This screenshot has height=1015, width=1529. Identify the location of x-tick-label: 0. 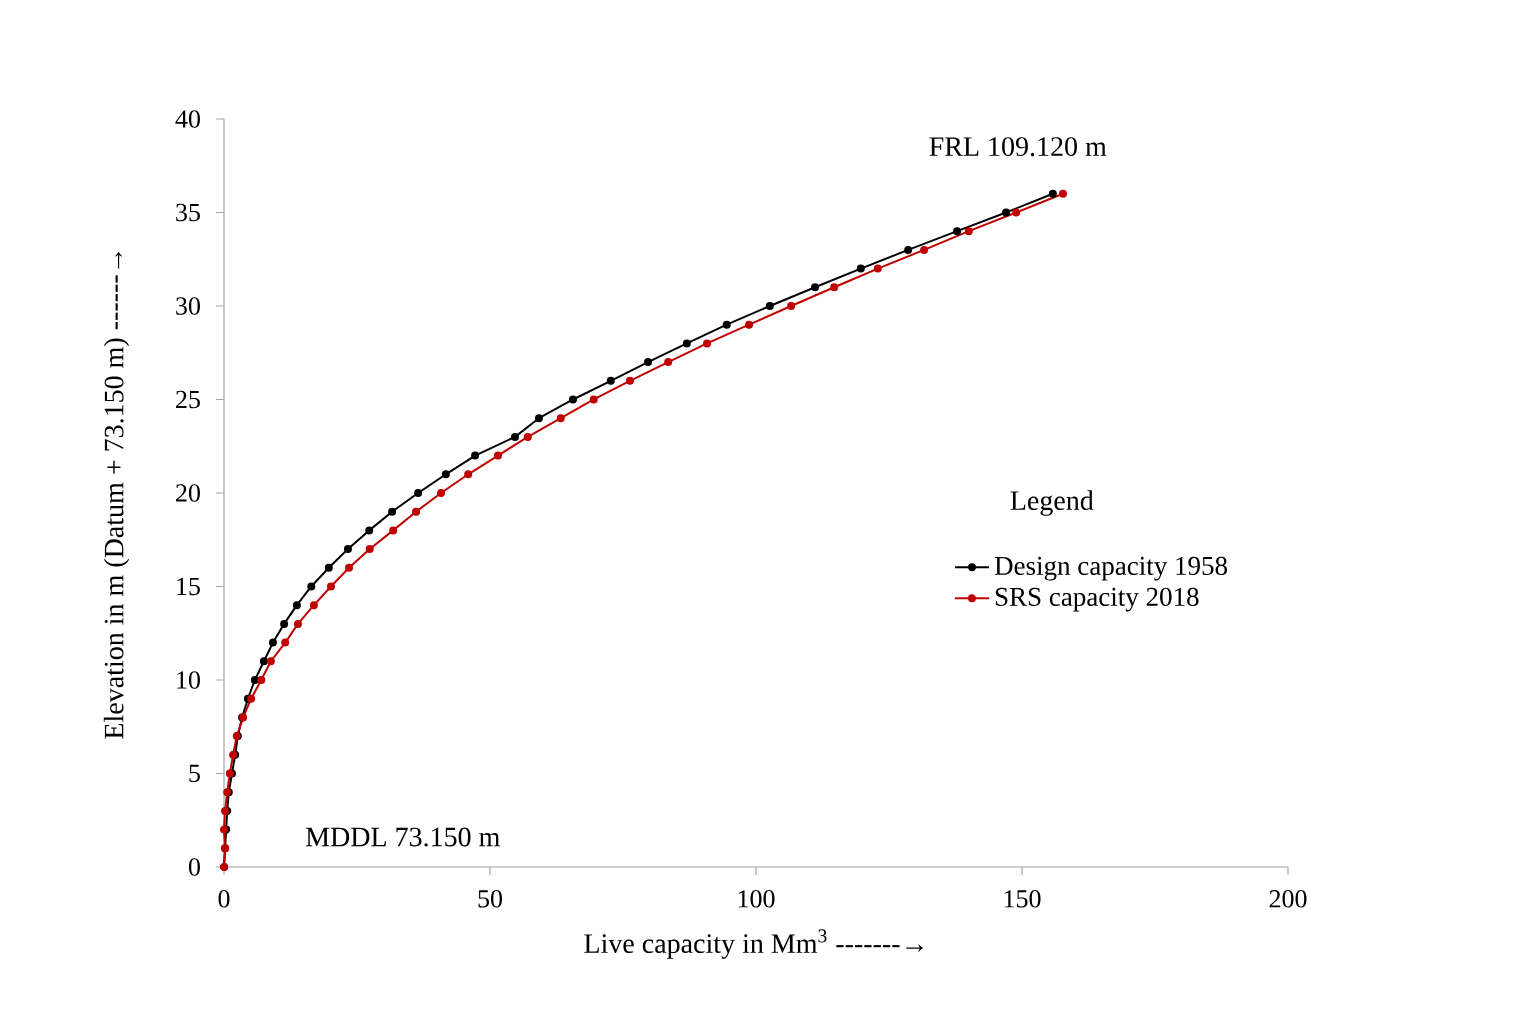
(224, 899).